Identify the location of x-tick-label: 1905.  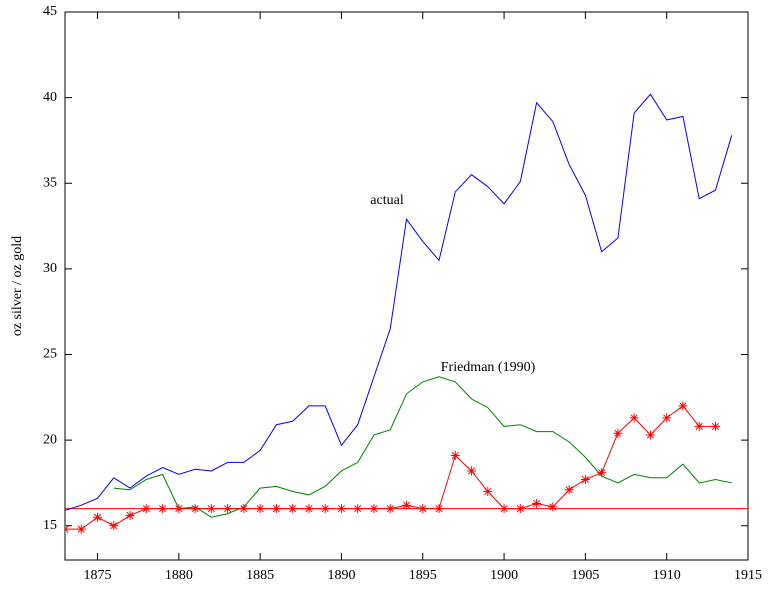
(585, 575).